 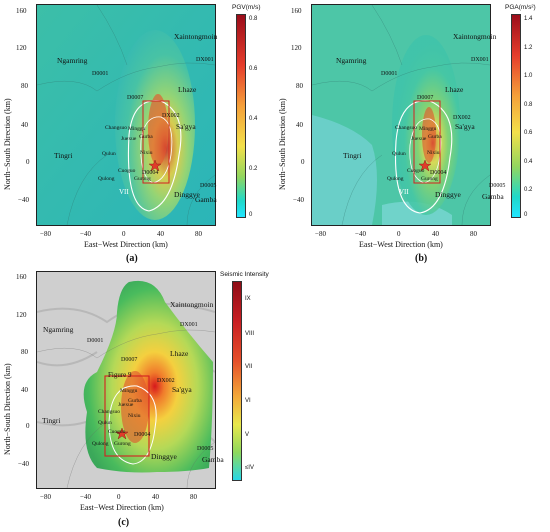 What do you see at coordinates (156, 150) in the screenshot?
I see `inner-isoline` at bounding box center [156, 150].